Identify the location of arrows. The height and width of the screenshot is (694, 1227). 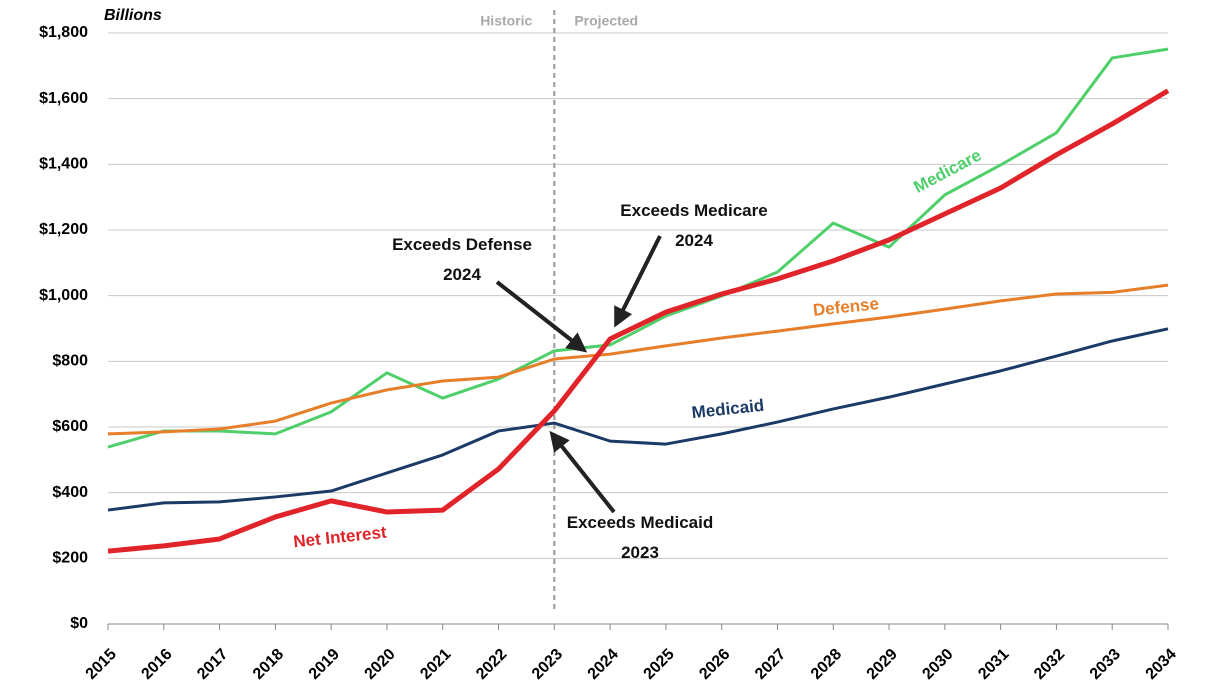
(578, 374).